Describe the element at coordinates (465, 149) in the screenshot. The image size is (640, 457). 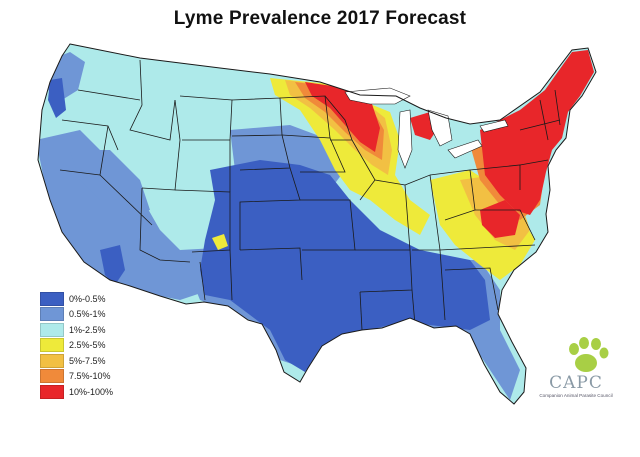
I see `lake-erie` at that location.